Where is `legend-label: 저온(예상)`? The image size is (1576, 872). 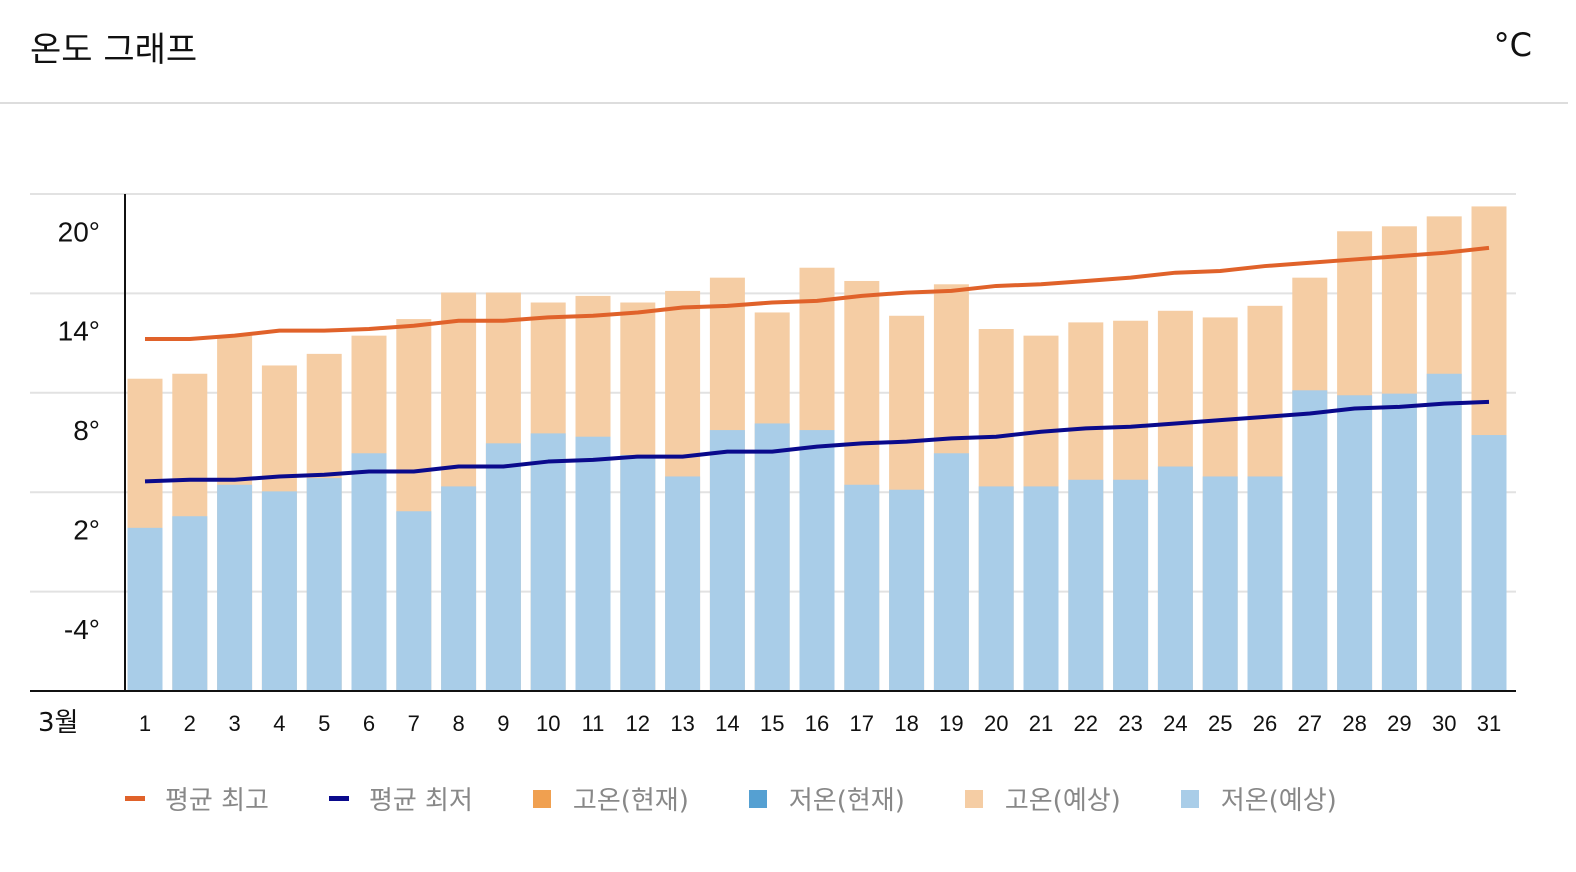 legend-label: 저온(예상) is located at coordinates (1278, 801).